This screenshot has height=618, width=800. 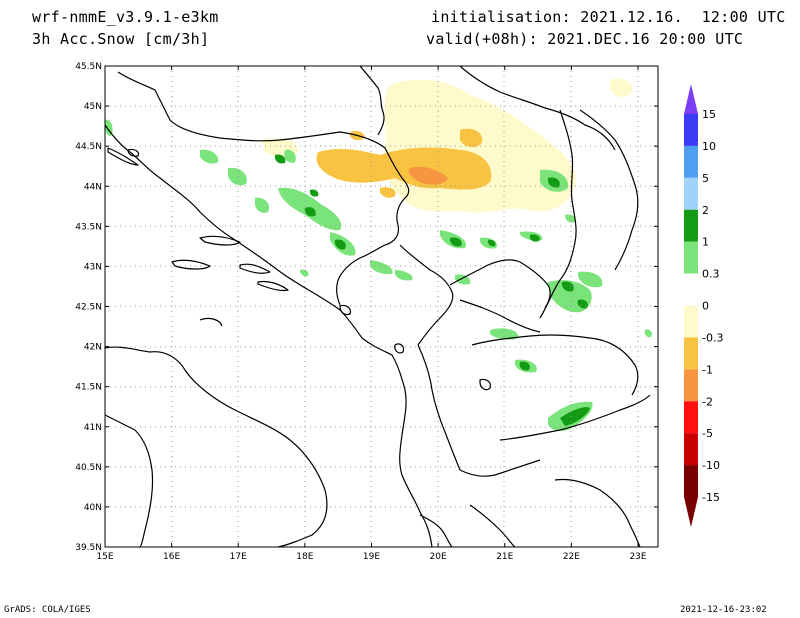 I want to click on colorbar-bottom-triangle, so click(x=691, y=512).